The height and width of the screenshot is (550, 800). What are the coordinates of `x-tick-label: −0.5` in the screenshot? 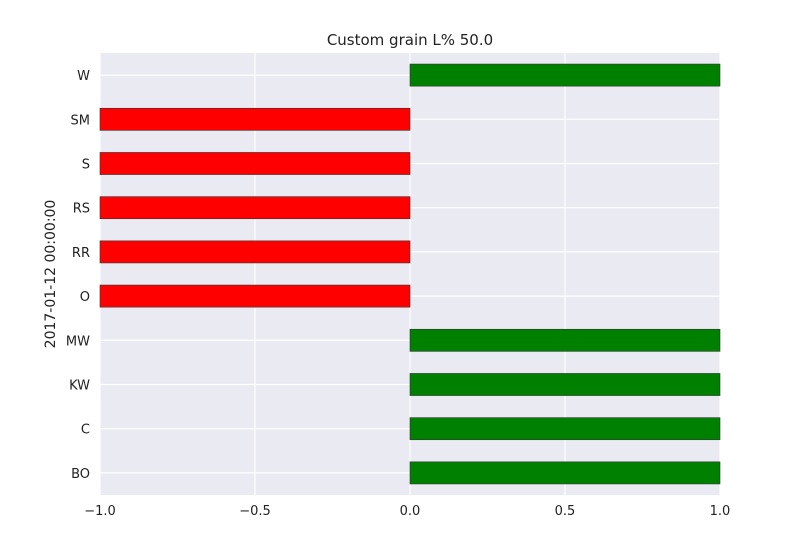 It's located at (255, 511).